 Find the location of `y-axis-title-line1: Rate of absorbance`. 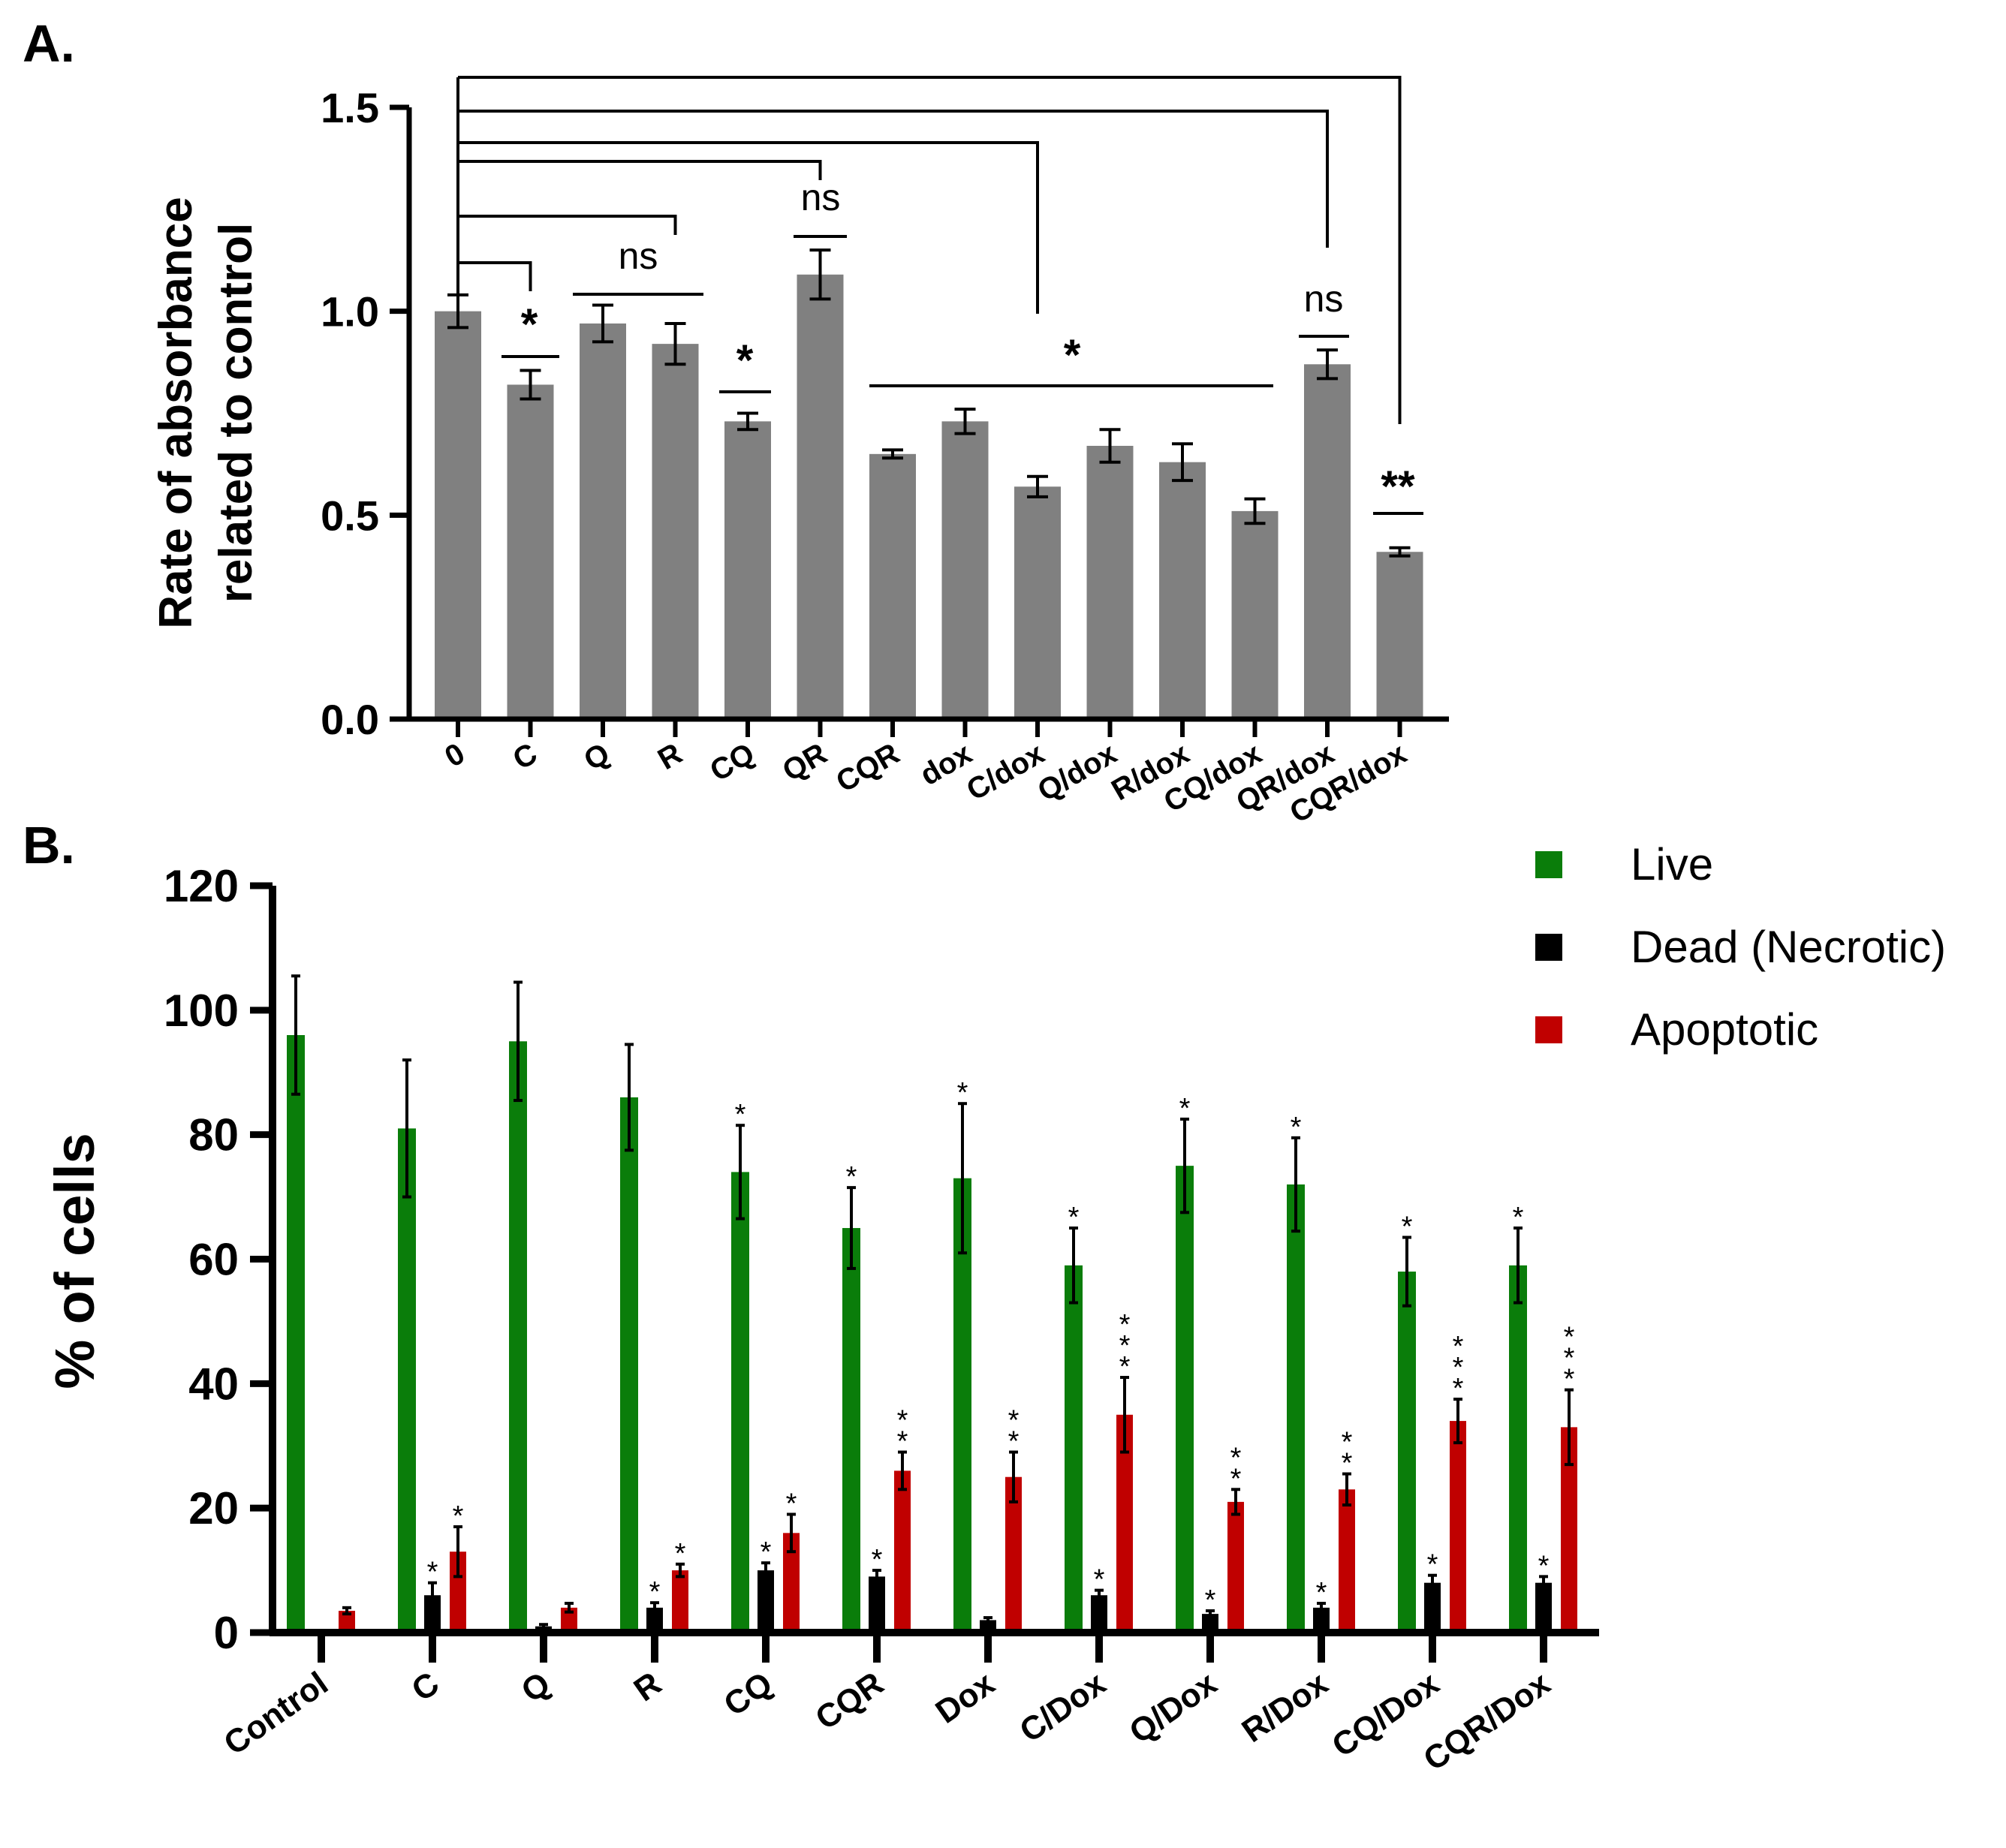

y-axis-title-line1: Rate of absorbance is located at coordinates (176, 412).